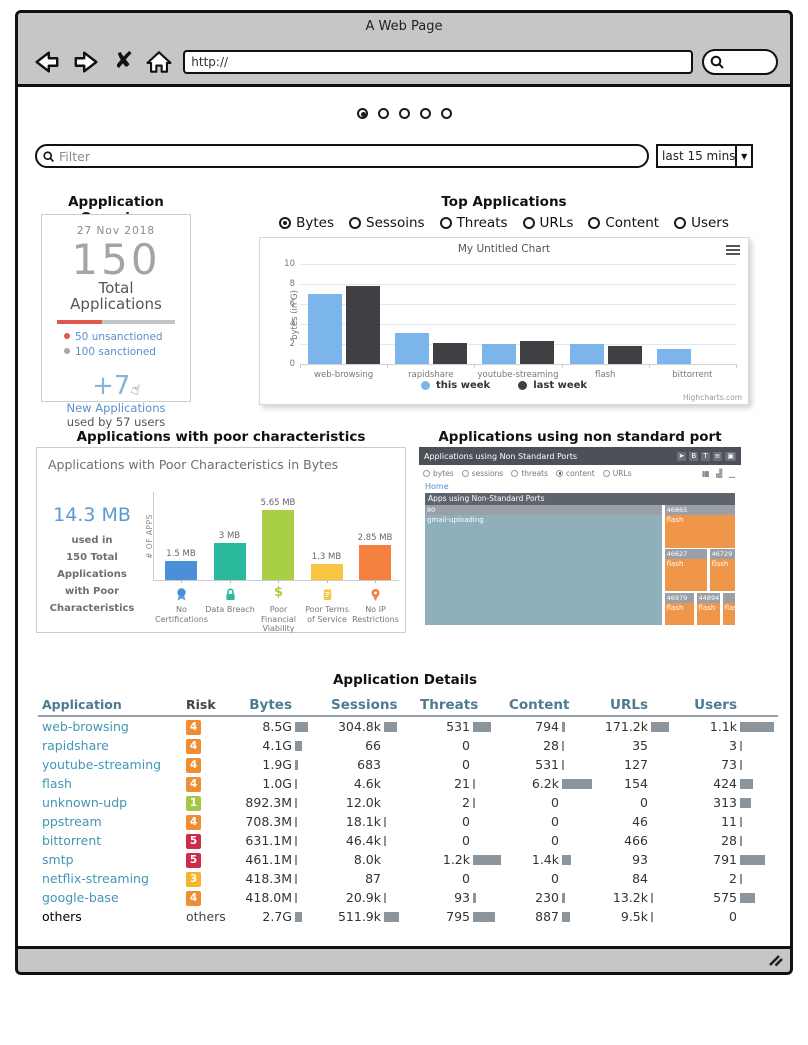 Image resolution: width=808 pixels, height=1045 pixels. I want to click on top-metric-option-users: Users, so click(701, 223).